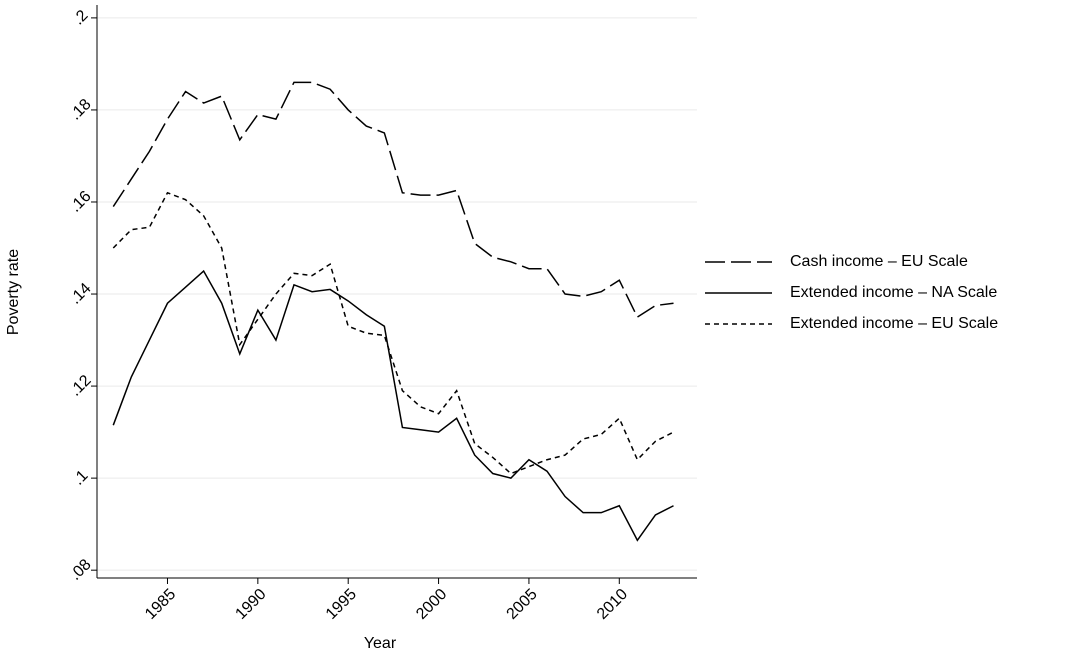 Image resolution: width=1072 pixels, height=656 pixels. Describe the element at coordinates (893, 292) in the screenshot. I see `legend-label: Extended income – NA Scale` at that location.